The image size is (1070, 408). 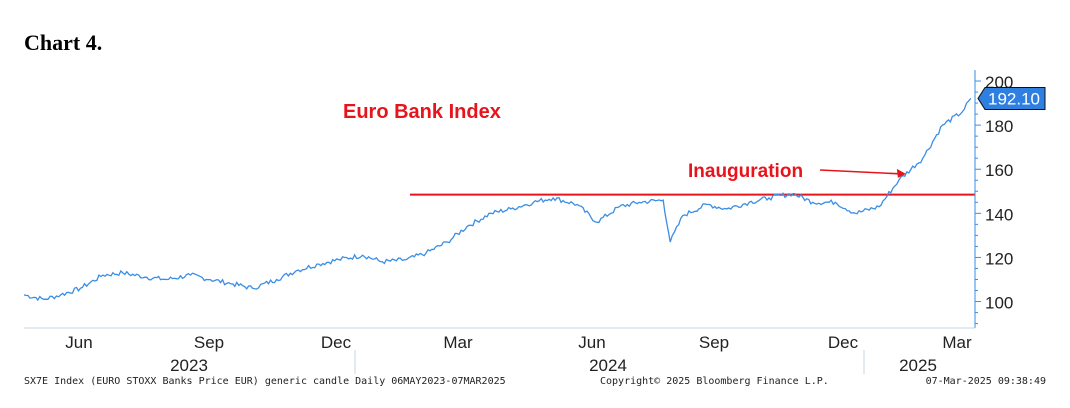 I want to click on annotation-label: Inauguration, so click(x=745, y=171).